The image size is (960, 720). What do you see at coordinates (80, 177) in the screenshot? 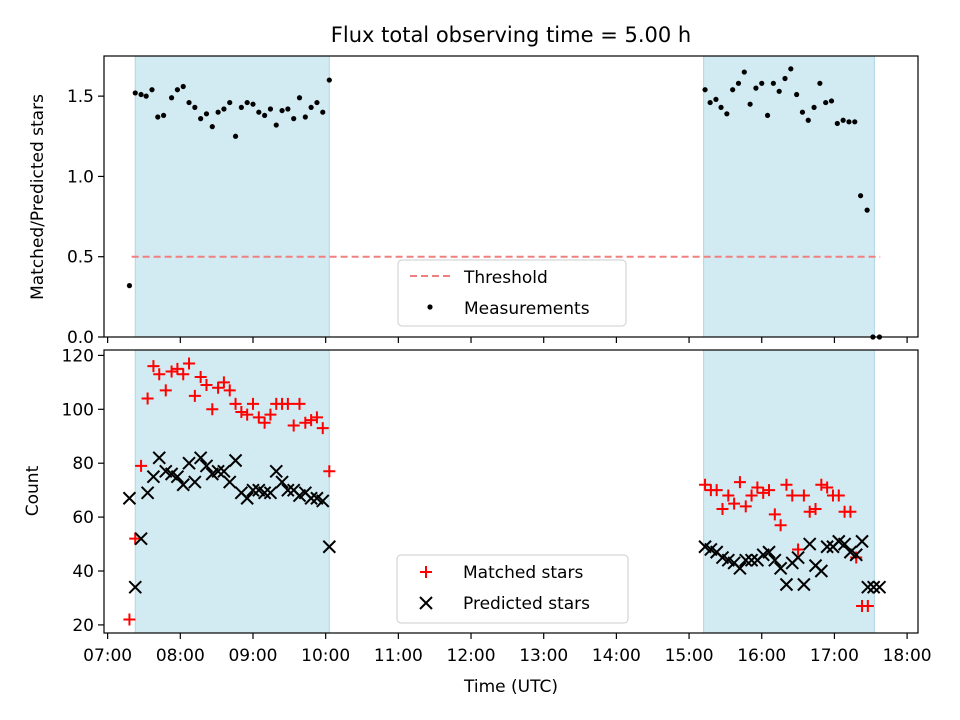
I see `top-y-tick-label: 1.0` at bounding box center [80, 177].